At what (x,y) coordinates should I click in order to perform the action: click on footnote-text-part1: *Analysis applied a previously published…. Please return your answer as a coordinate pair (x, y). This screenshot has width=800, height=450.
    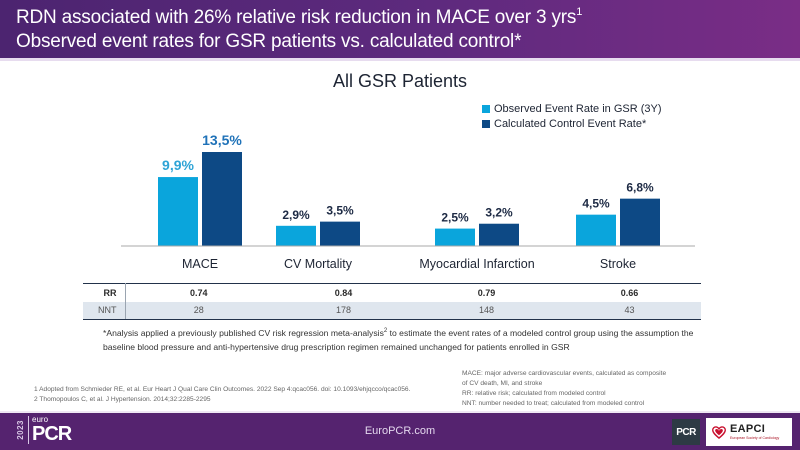
    Looking at the image, I should click on (243, 333).